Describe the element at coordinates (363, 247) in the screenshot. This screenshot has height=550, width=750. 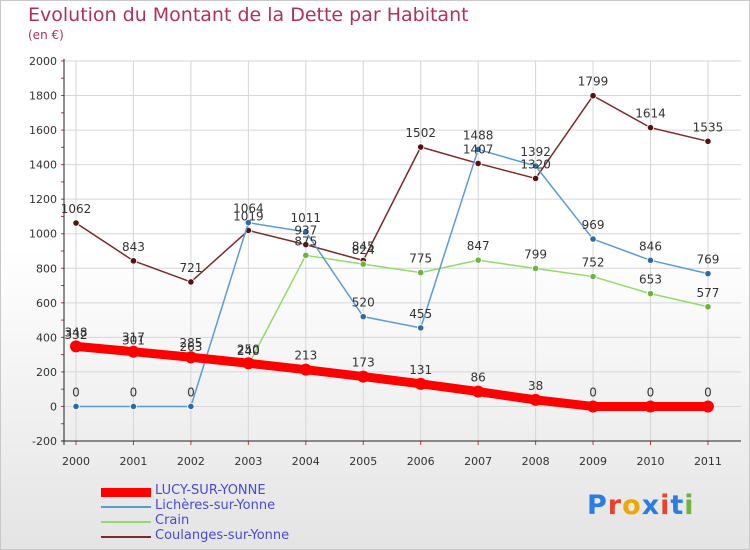
I see `data-label: 845` at that location.